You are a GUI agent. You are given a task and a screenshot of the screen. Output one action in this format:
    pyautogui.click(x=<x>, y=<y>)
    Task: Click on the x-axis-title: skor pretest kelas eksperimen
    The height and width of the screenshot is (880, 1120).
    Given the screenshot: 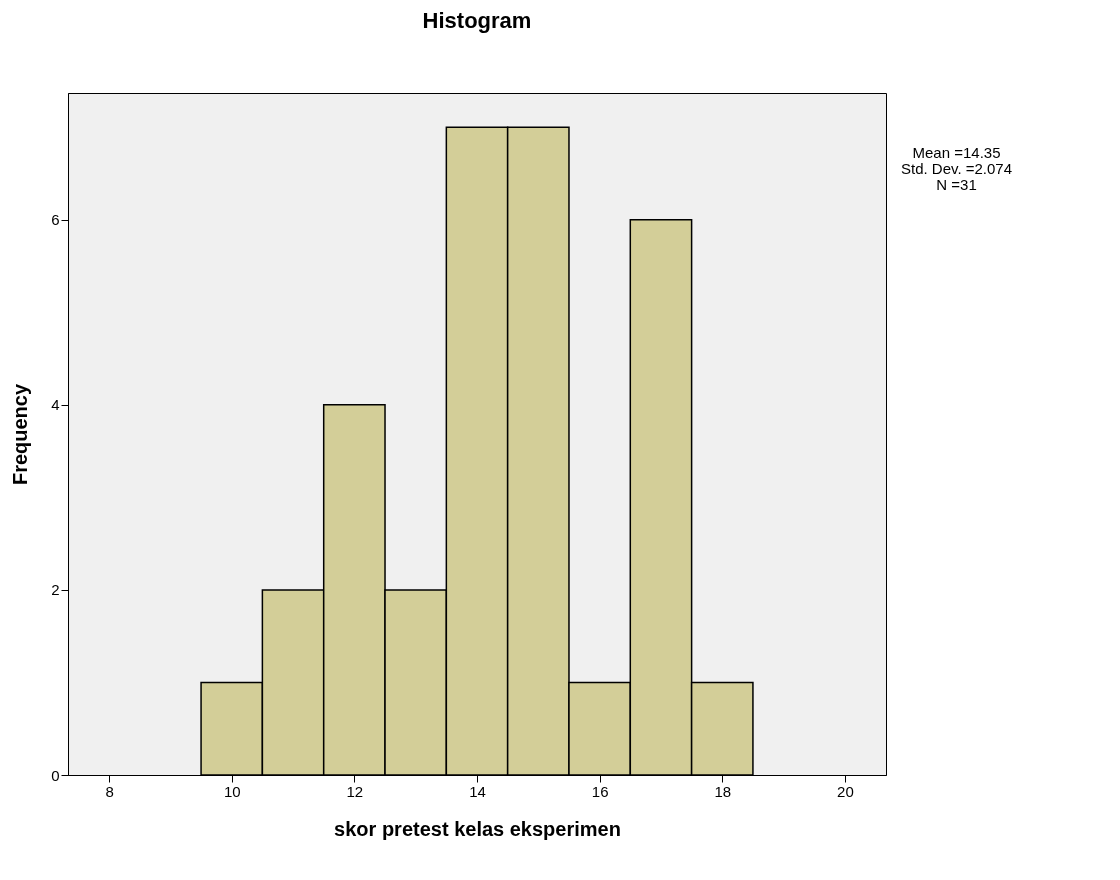 What is the action you would take?
    pyautogui.click(x=477, y=828)
    